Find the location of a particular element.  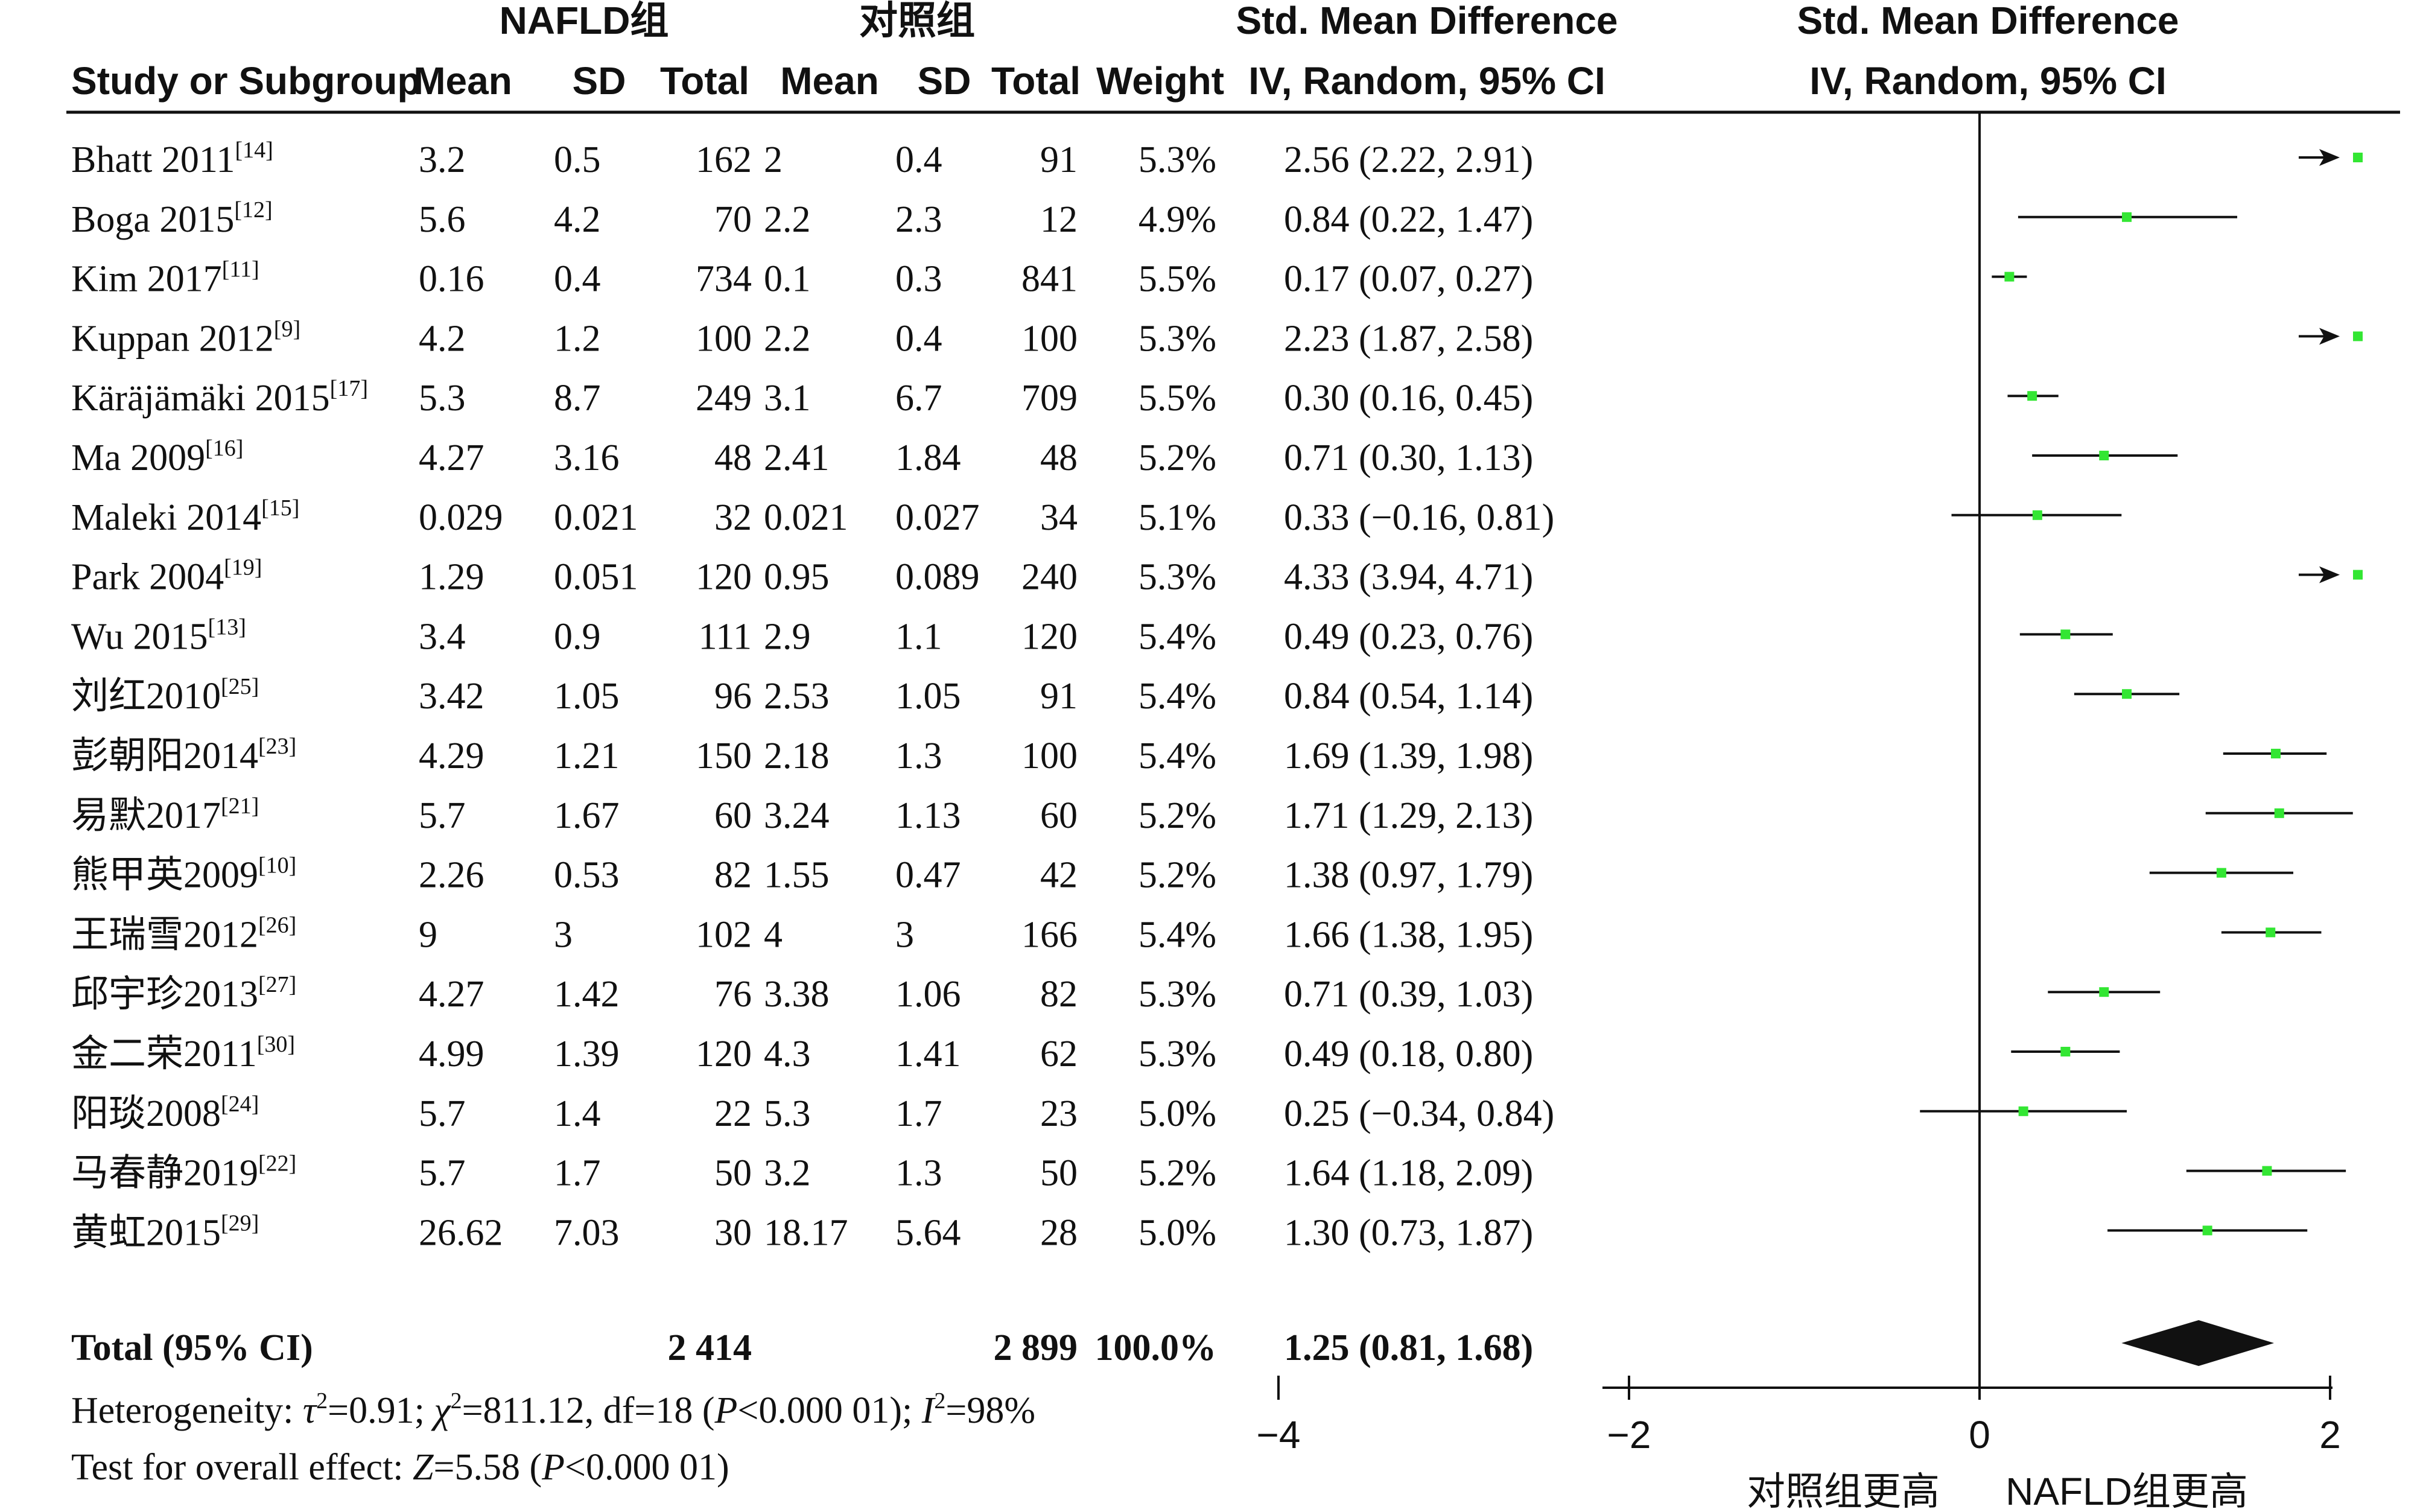

sd2-cell: 1.13 is located at coordinates (928, 816).